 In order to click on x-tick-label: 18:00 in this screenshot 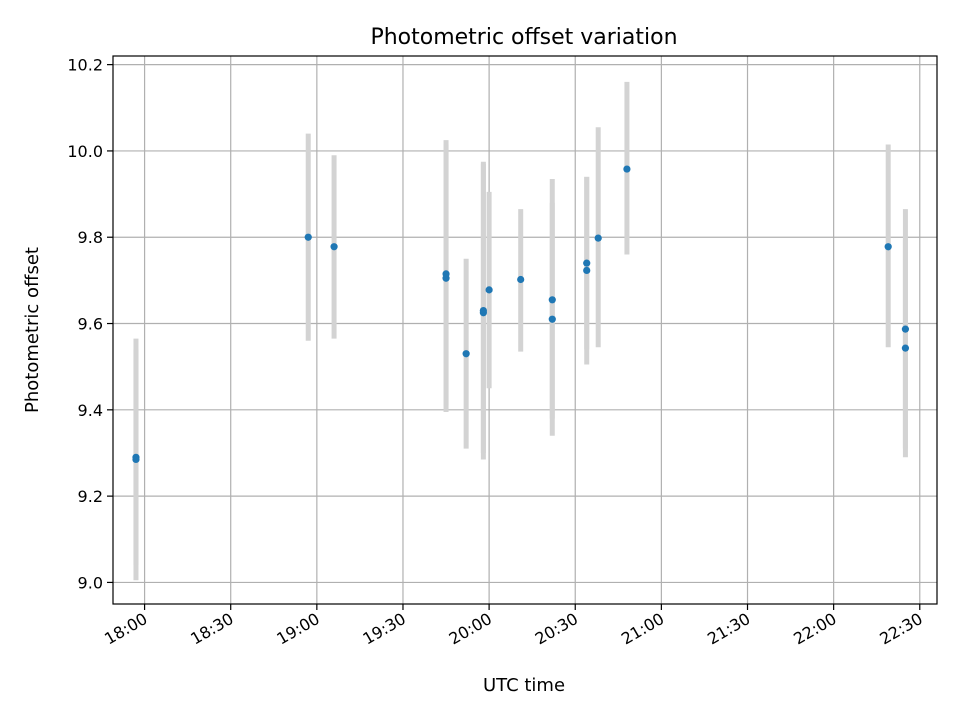, I will do `click(125, 629)`.